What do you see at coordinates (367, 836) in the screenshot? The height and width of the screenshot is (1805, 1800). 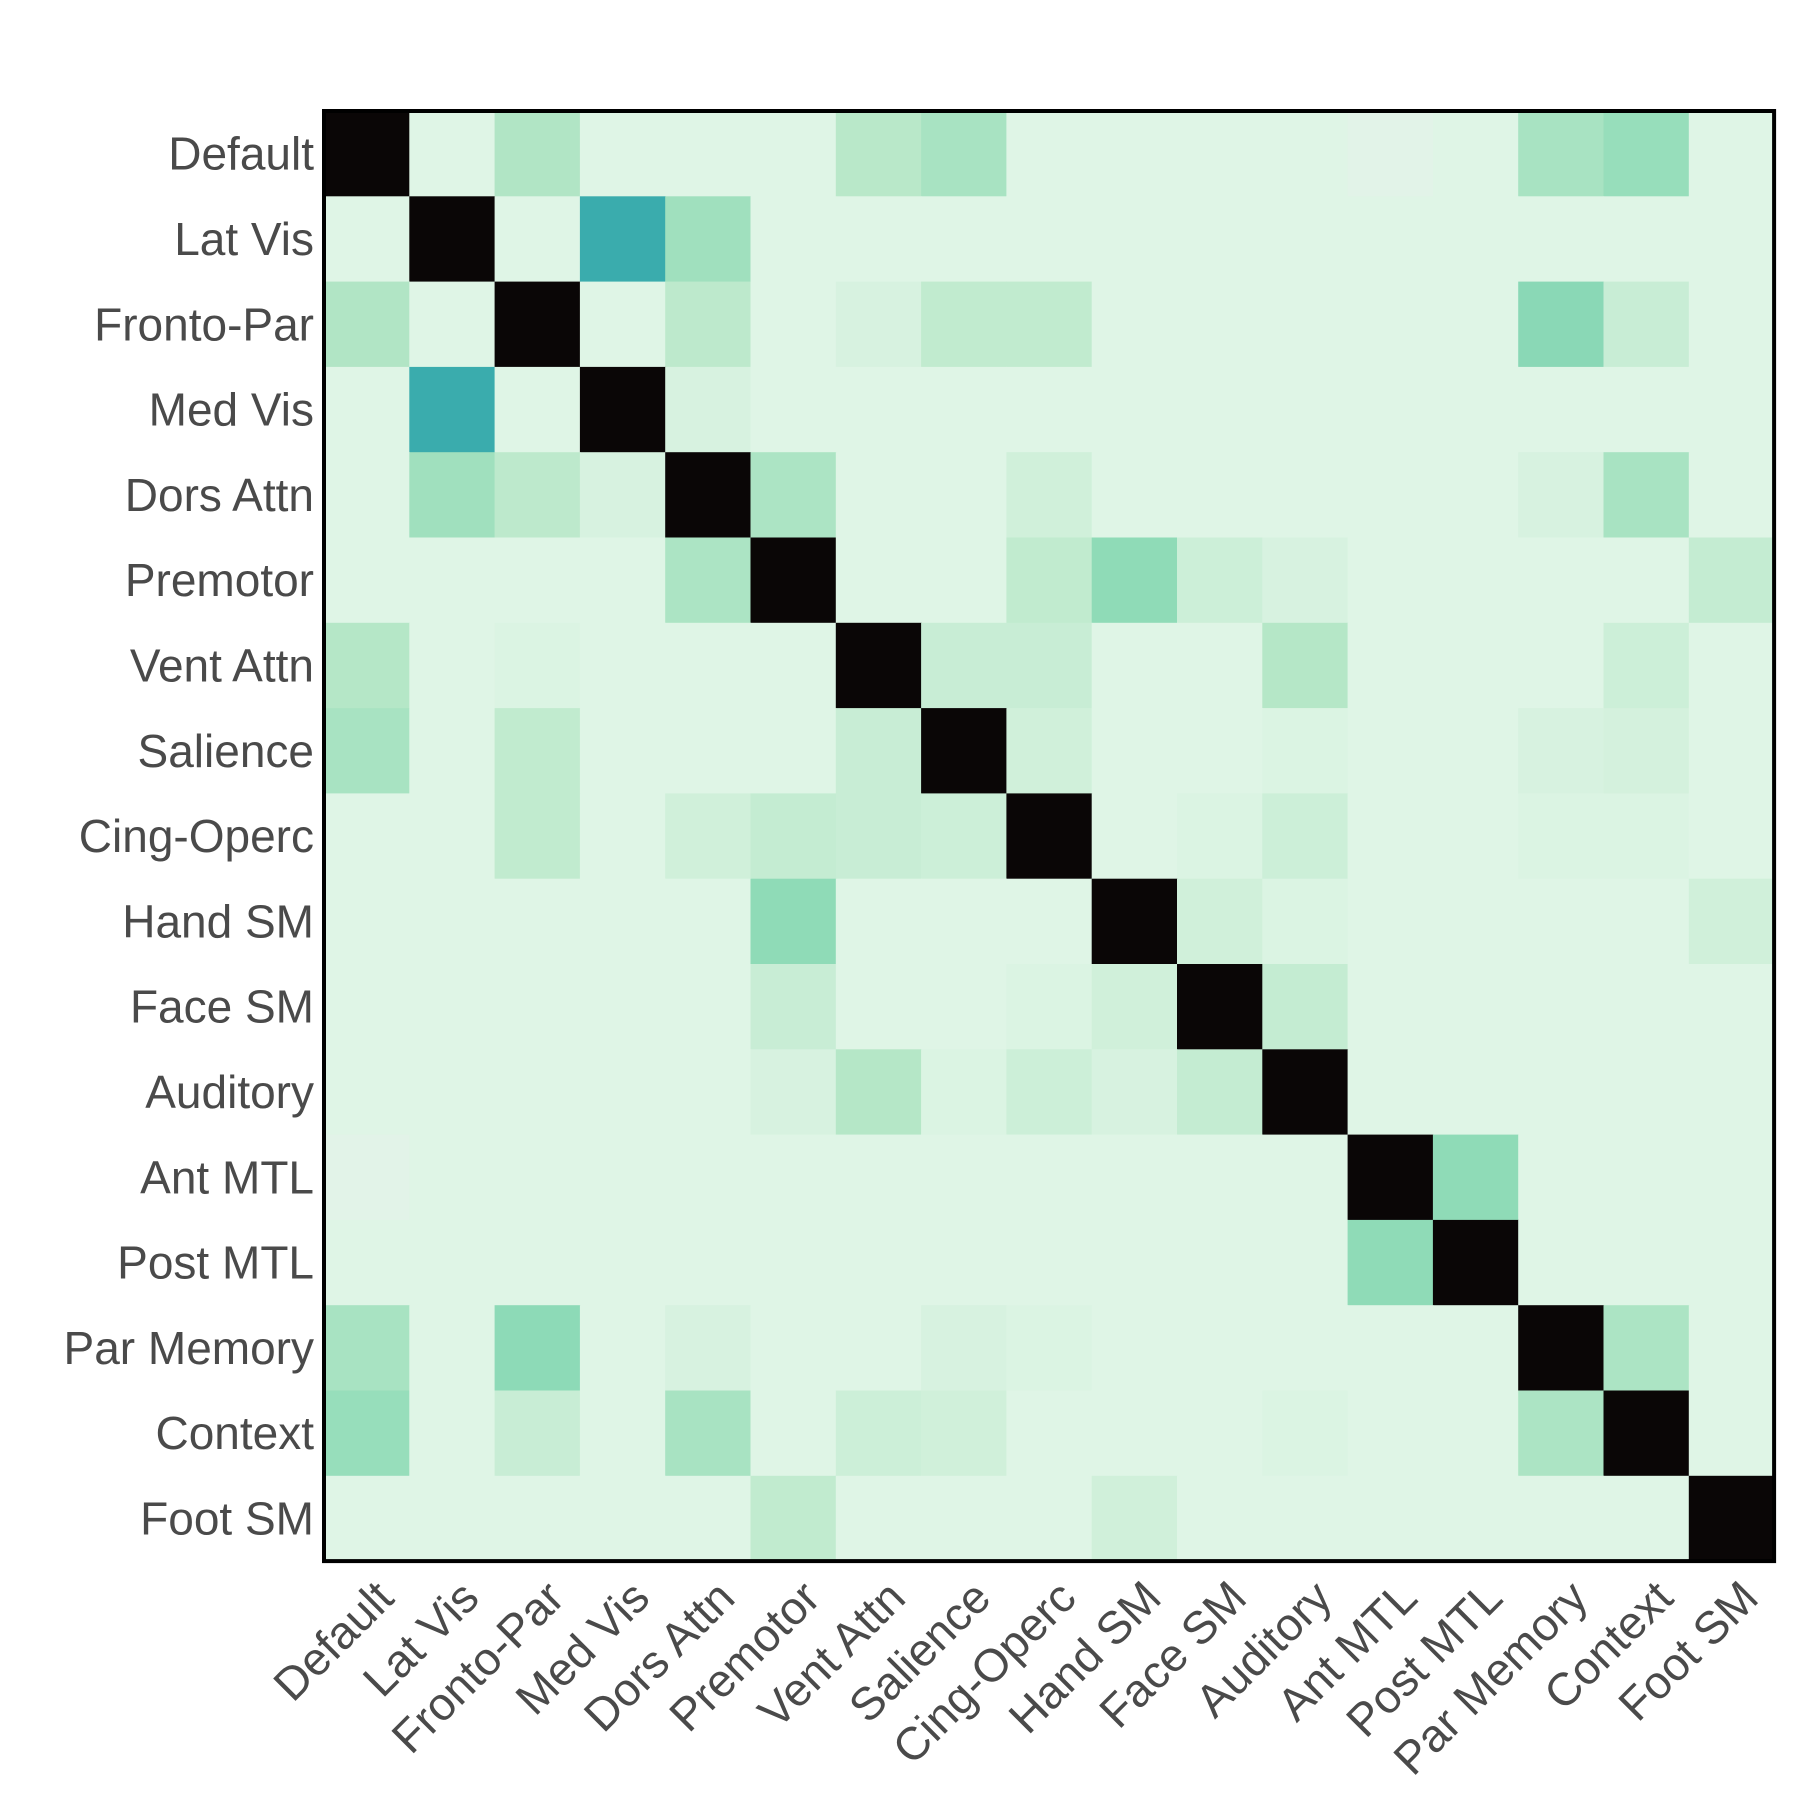 I see `heatmap-cell-cing-operc-default` at bounding box center [367, 836].